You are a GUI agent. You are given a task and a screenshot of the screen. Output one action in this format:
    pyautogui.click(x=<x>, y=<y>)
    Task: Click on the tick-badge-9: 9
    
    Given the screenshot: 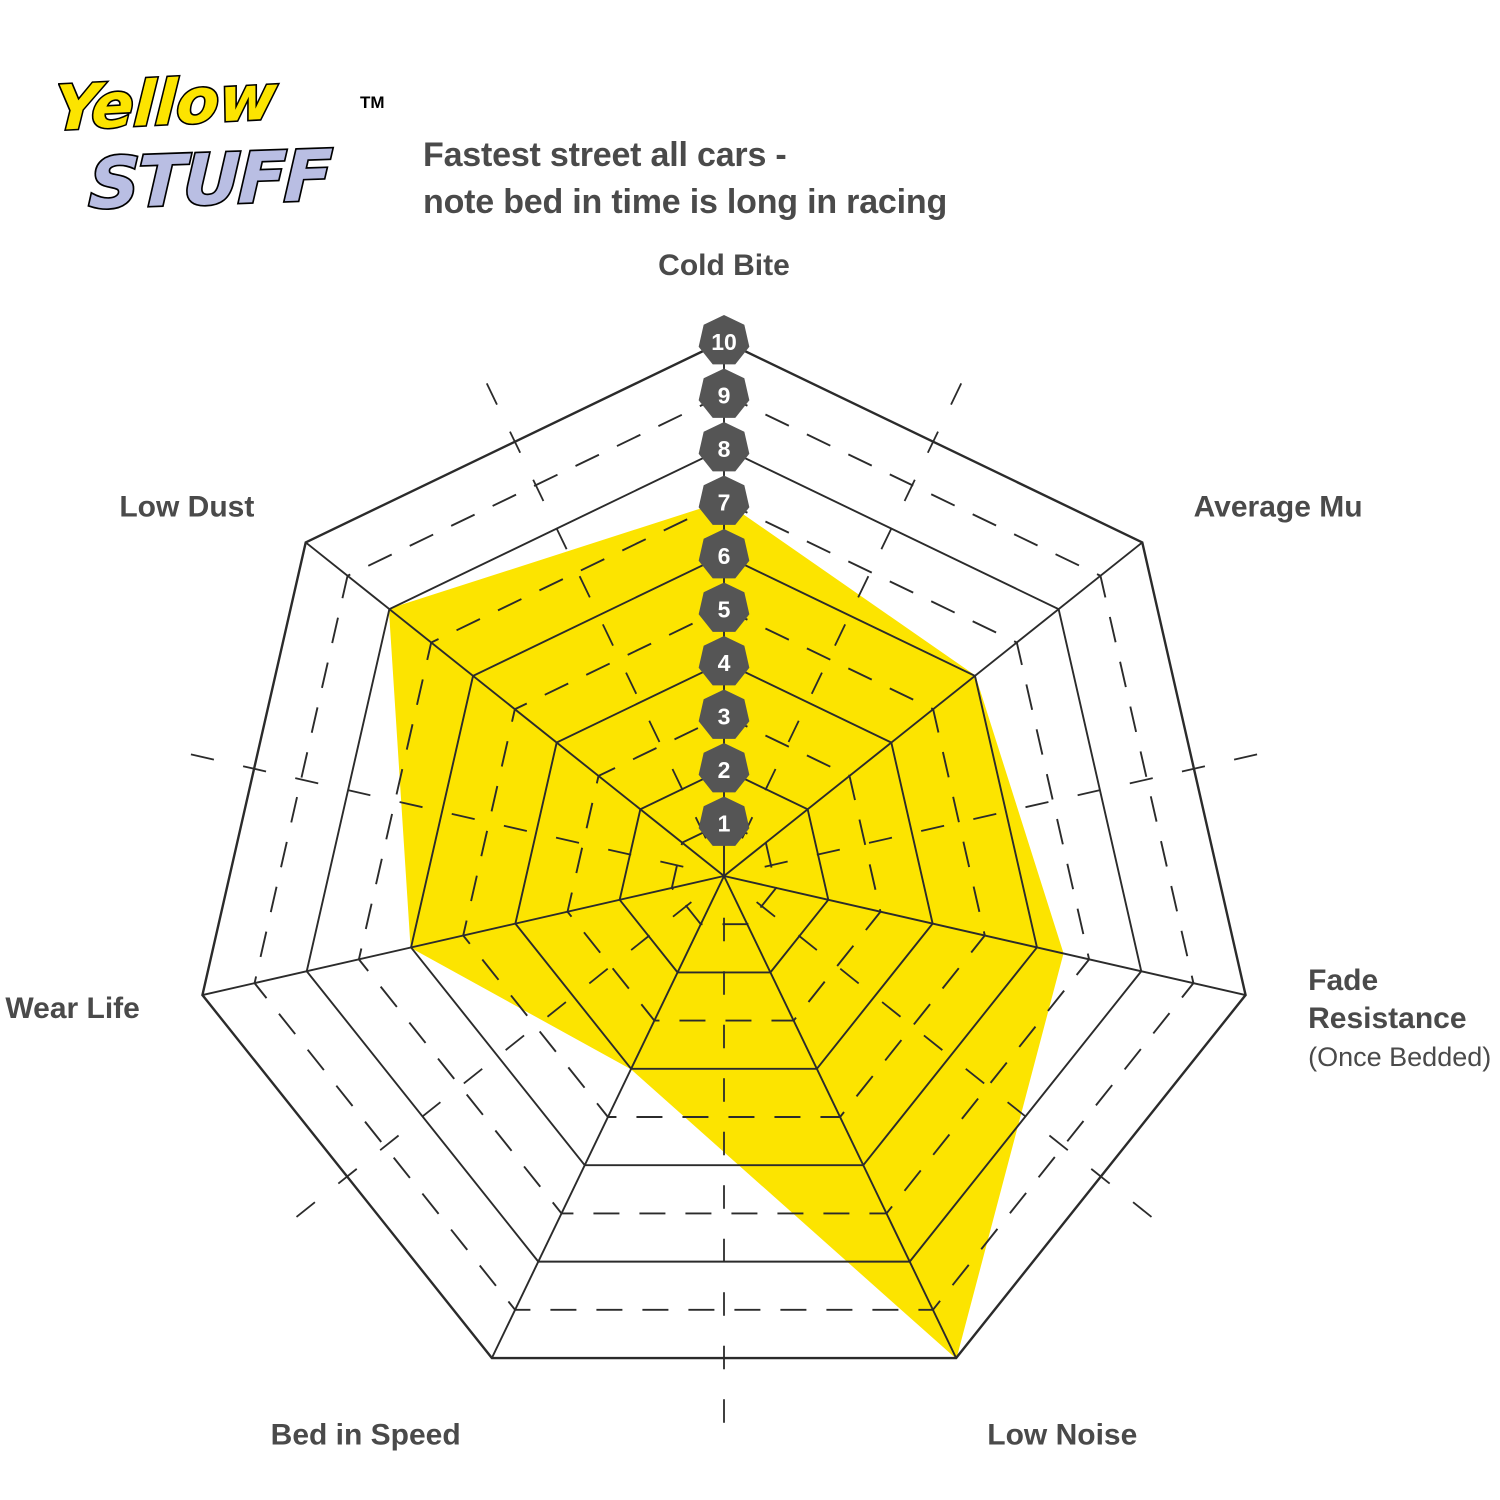 What is the action you would take?
    pyautogui.click(x=724, y=393)
    